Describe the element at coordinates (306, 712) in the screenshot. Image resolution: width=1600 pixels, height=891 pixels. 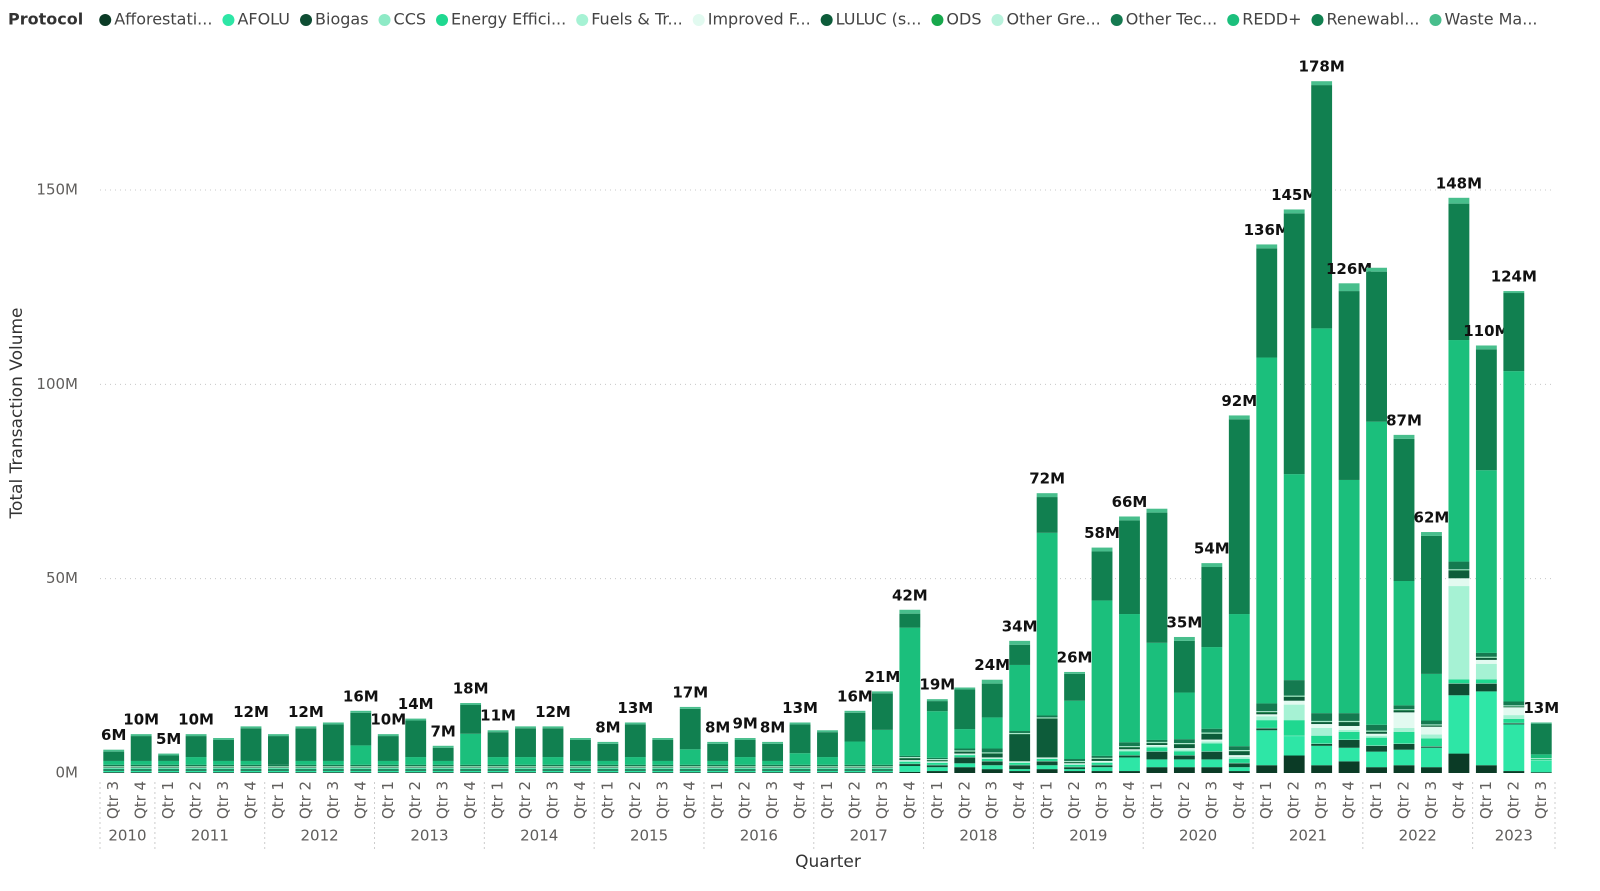
I see `total-label: 12M` at that location.